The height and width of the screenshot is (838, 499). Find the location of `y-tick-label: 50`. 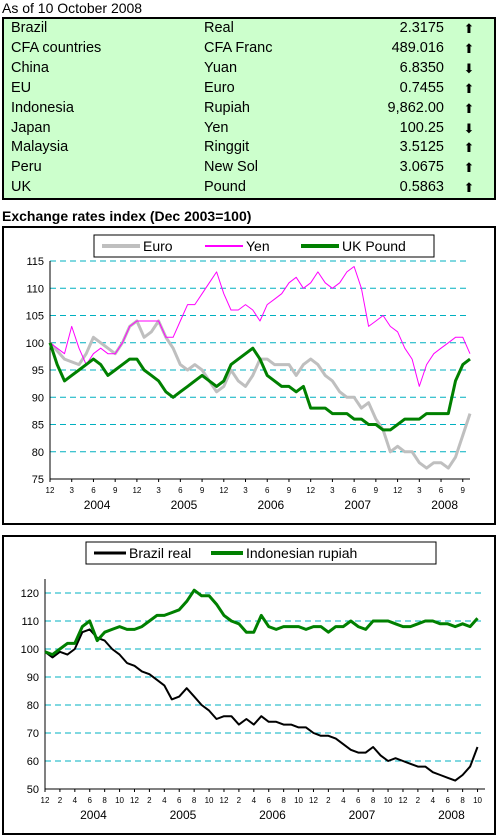

y-tick-label: 50 is located at coordinates (33, 790).